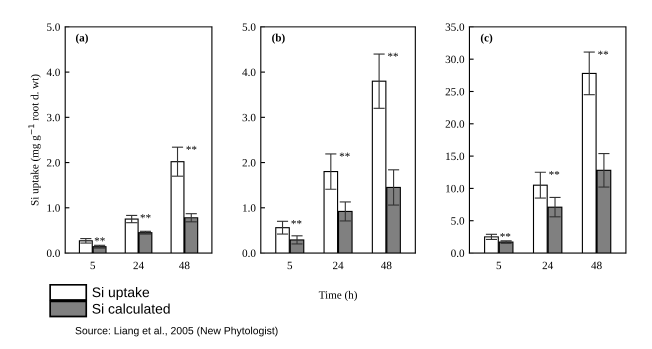 This screenshot has height=349, width=652. I want to click on y-tick-label: 25.0, so click(455, 92).